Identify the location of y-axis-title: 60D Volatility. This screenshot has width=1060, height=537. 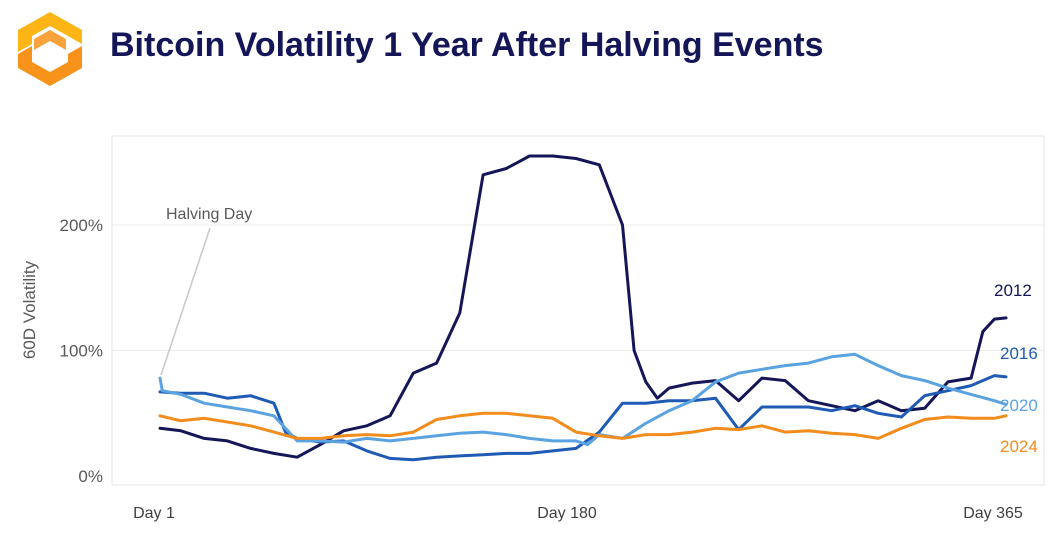
(29, 309).